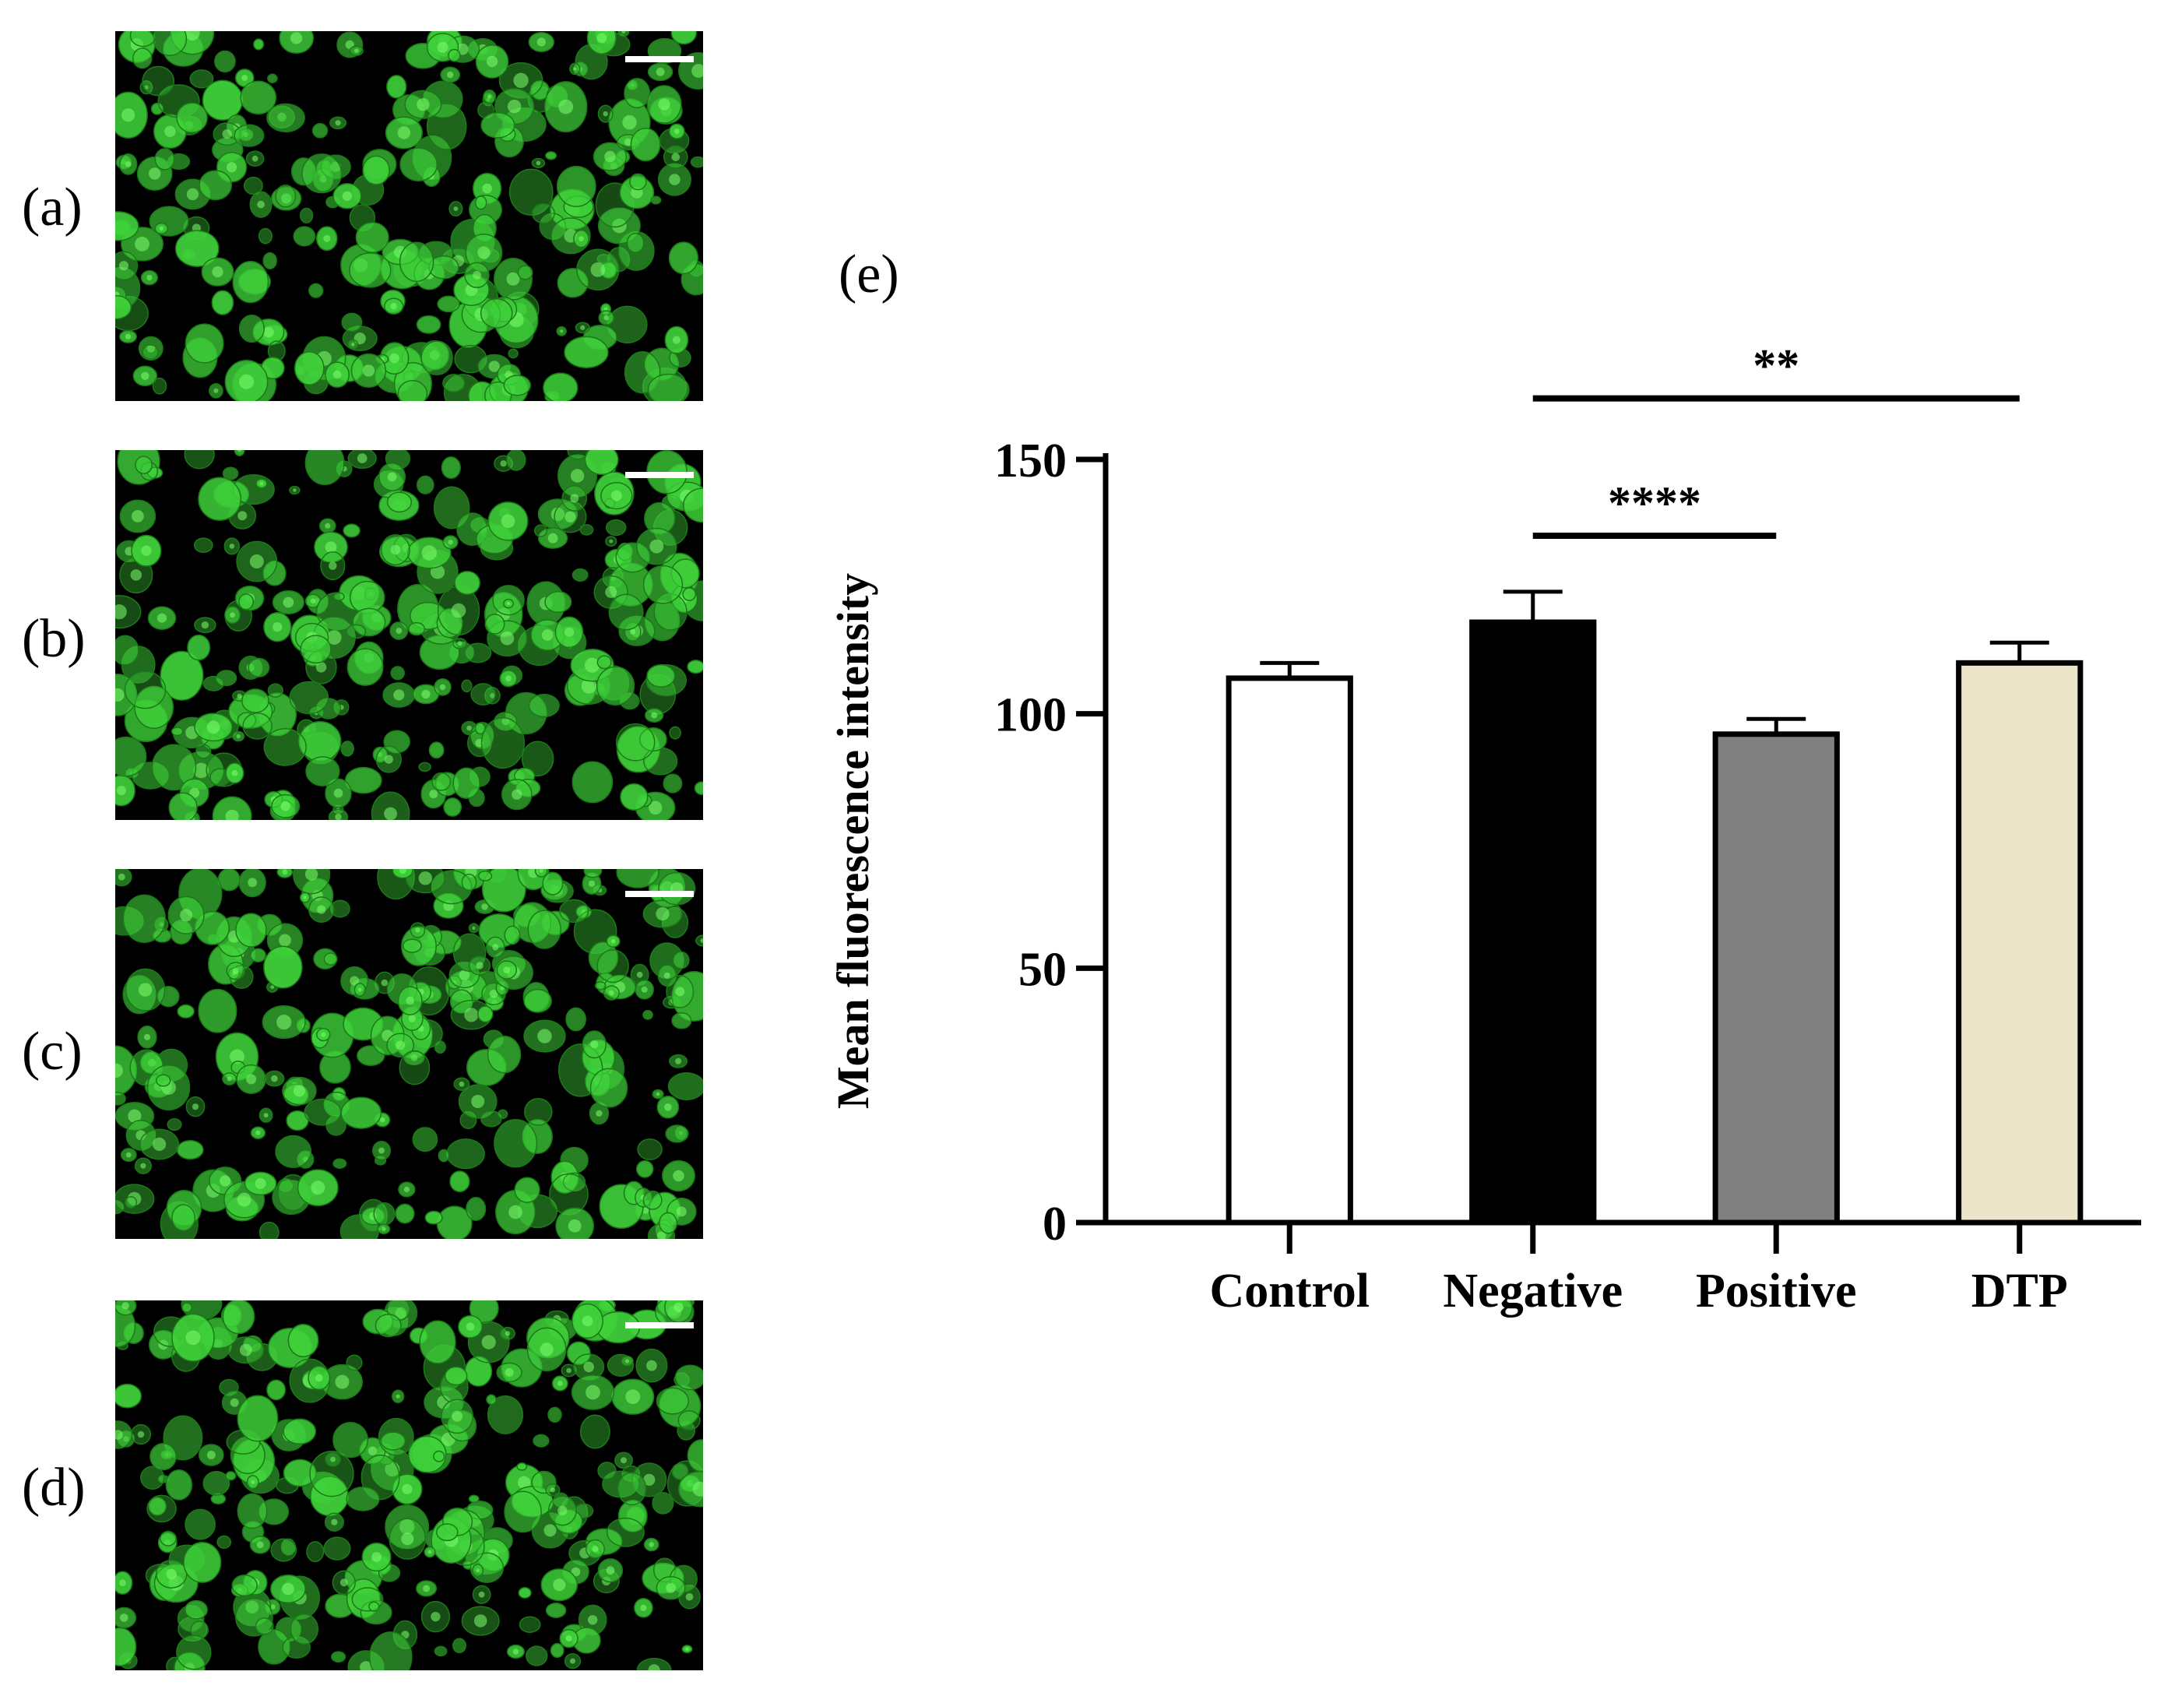 This screenshot has width=2184, height=1689. I want to click on y-tick-label: 50, so click(1042, 970).